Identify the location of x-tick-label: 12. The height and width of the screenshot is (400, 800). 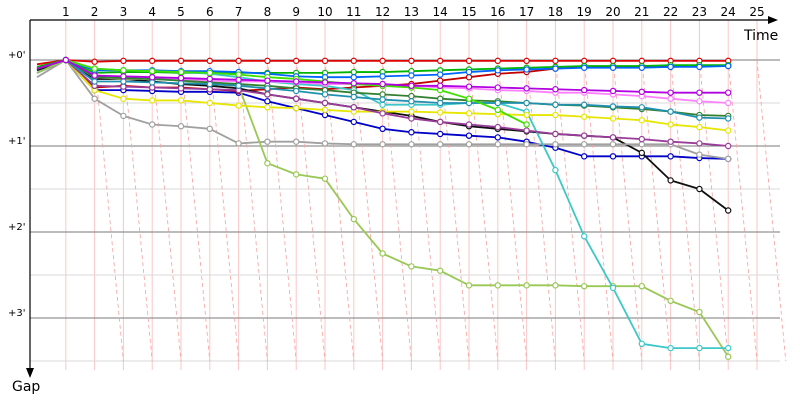
(382, 12).